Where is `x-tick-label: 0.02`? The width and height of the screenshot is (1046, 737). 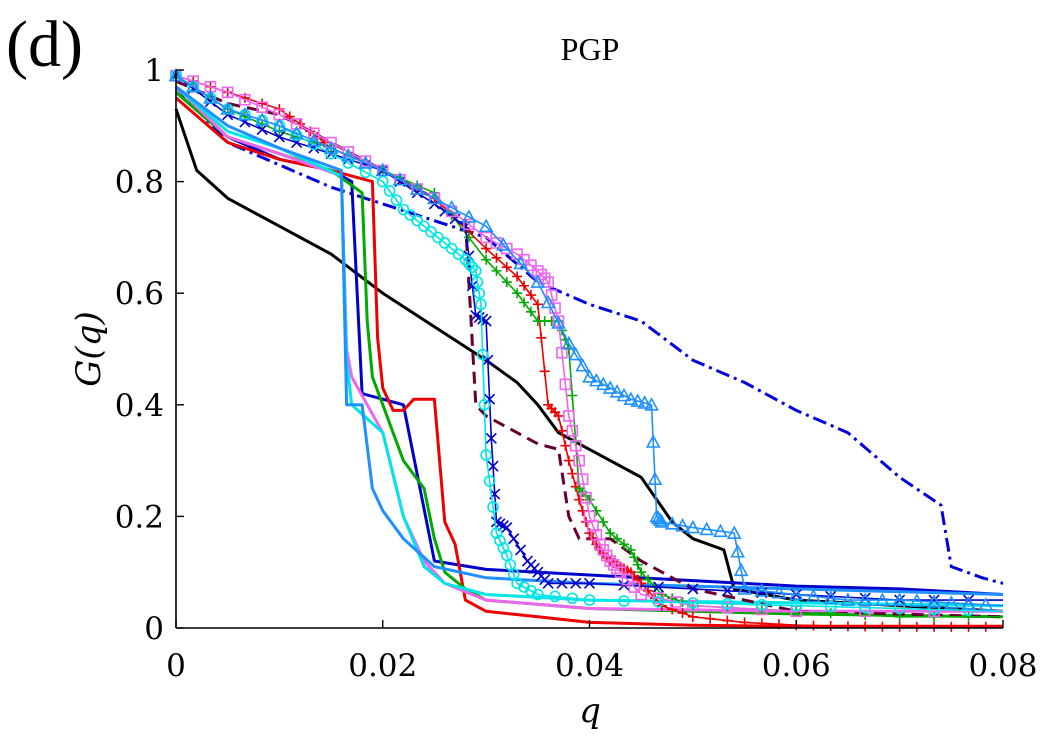 x-tick-label: 0.02 is located at coordinates (382, 666).